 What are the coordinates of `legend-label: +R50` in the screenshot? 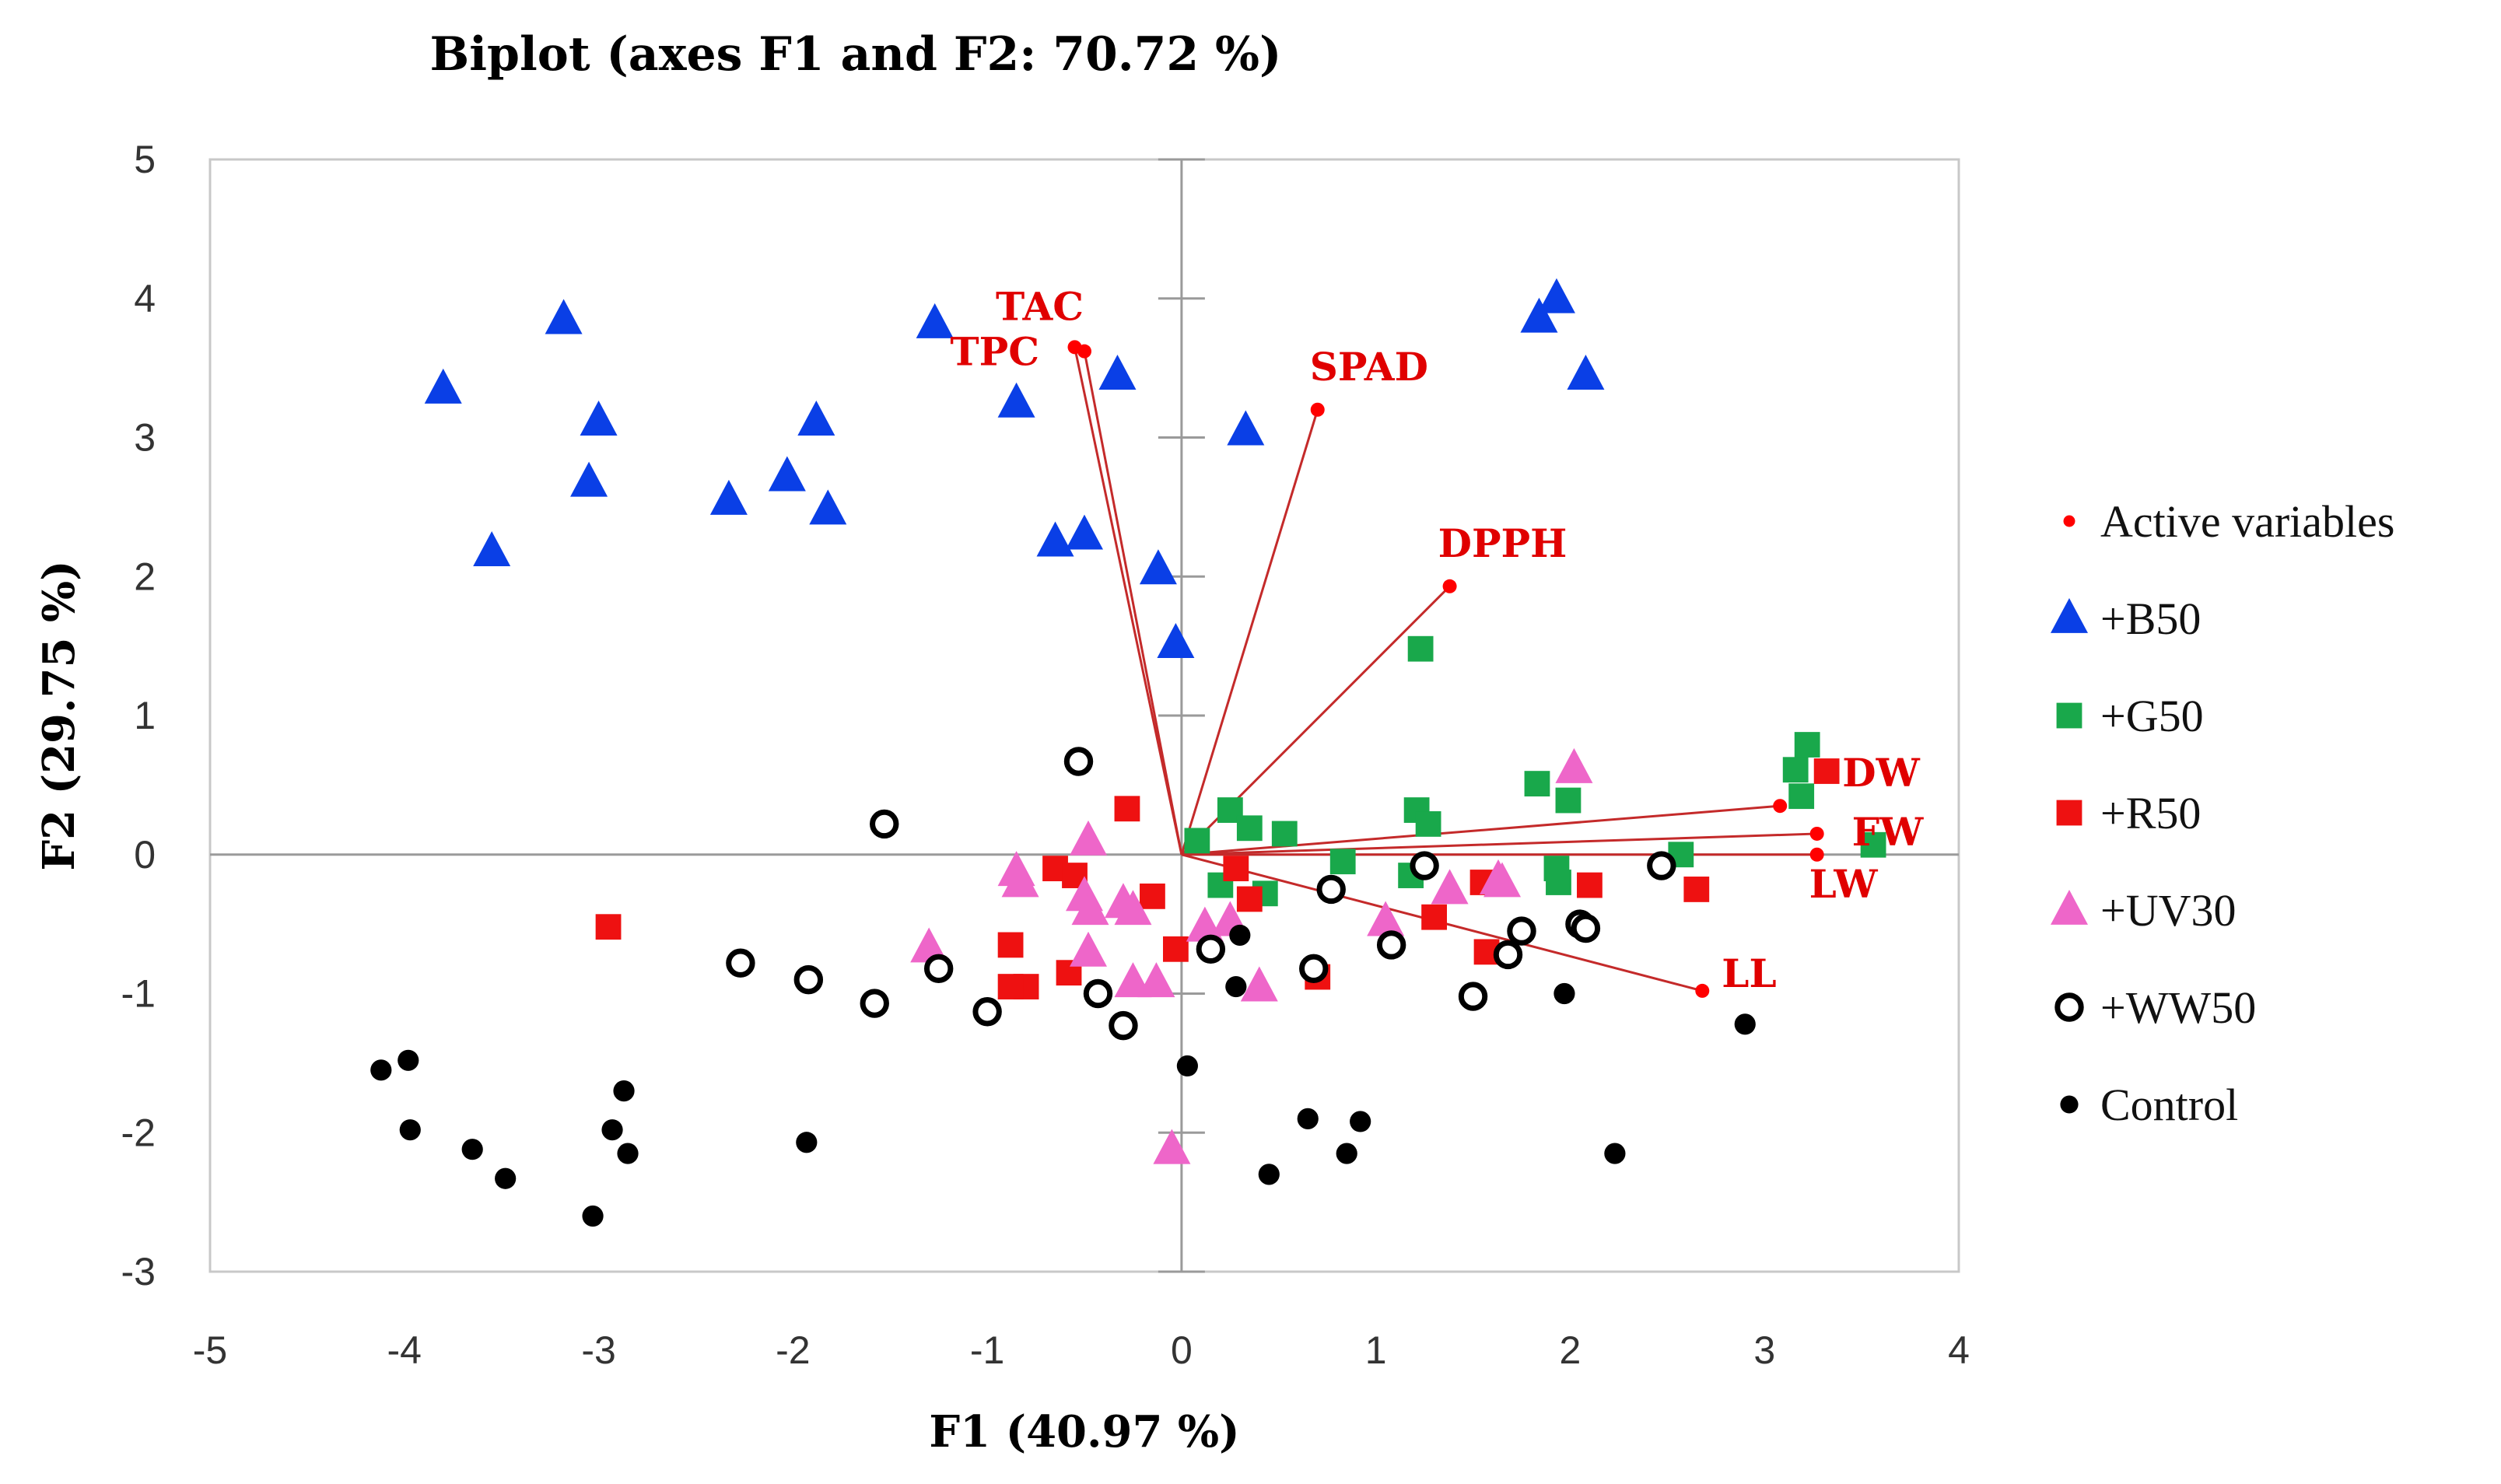 It's located at (2151, 813).